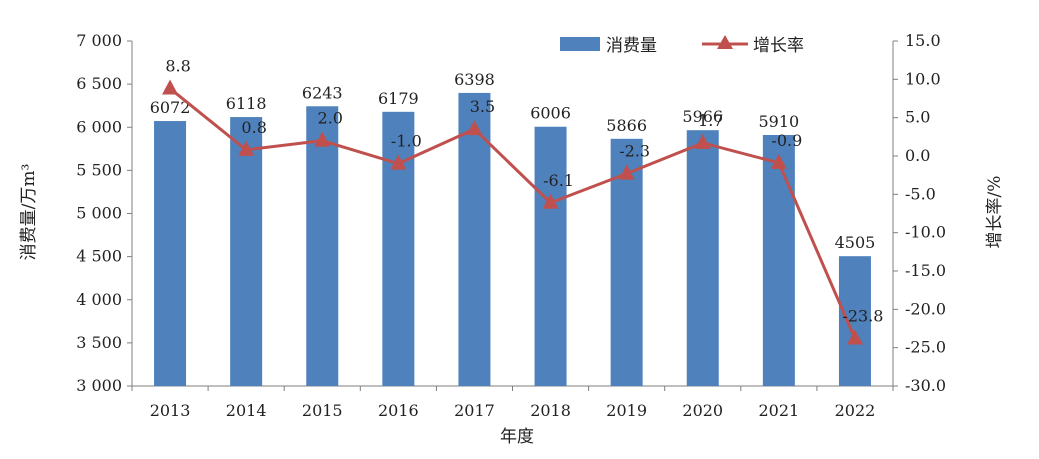 This screenshot has height=459, width=1039. I want to click on x-tick-label: 2015, so click(322, 410).